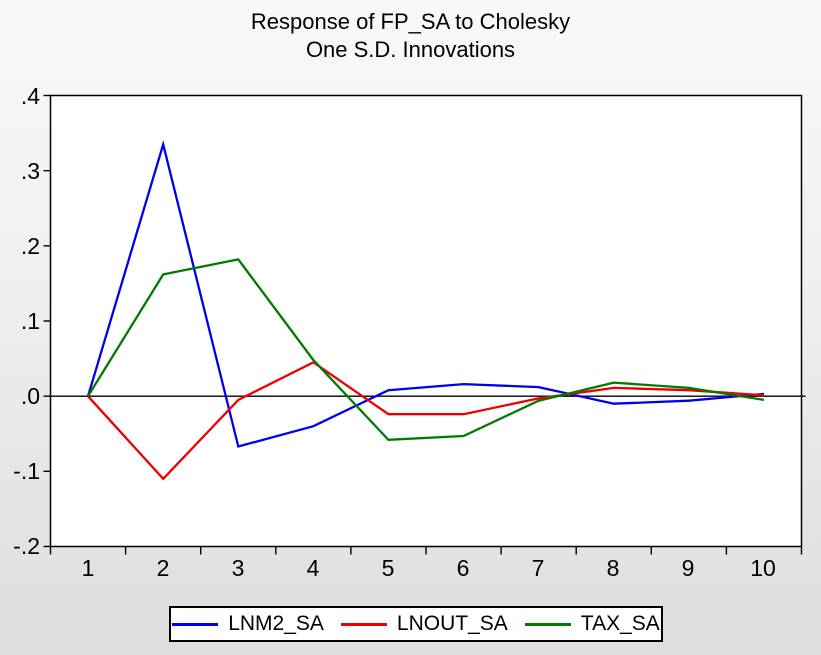  Describe the element at coordinates (620, 623) in the screenshot. I see `legend-label: TAX_SA` at that location.